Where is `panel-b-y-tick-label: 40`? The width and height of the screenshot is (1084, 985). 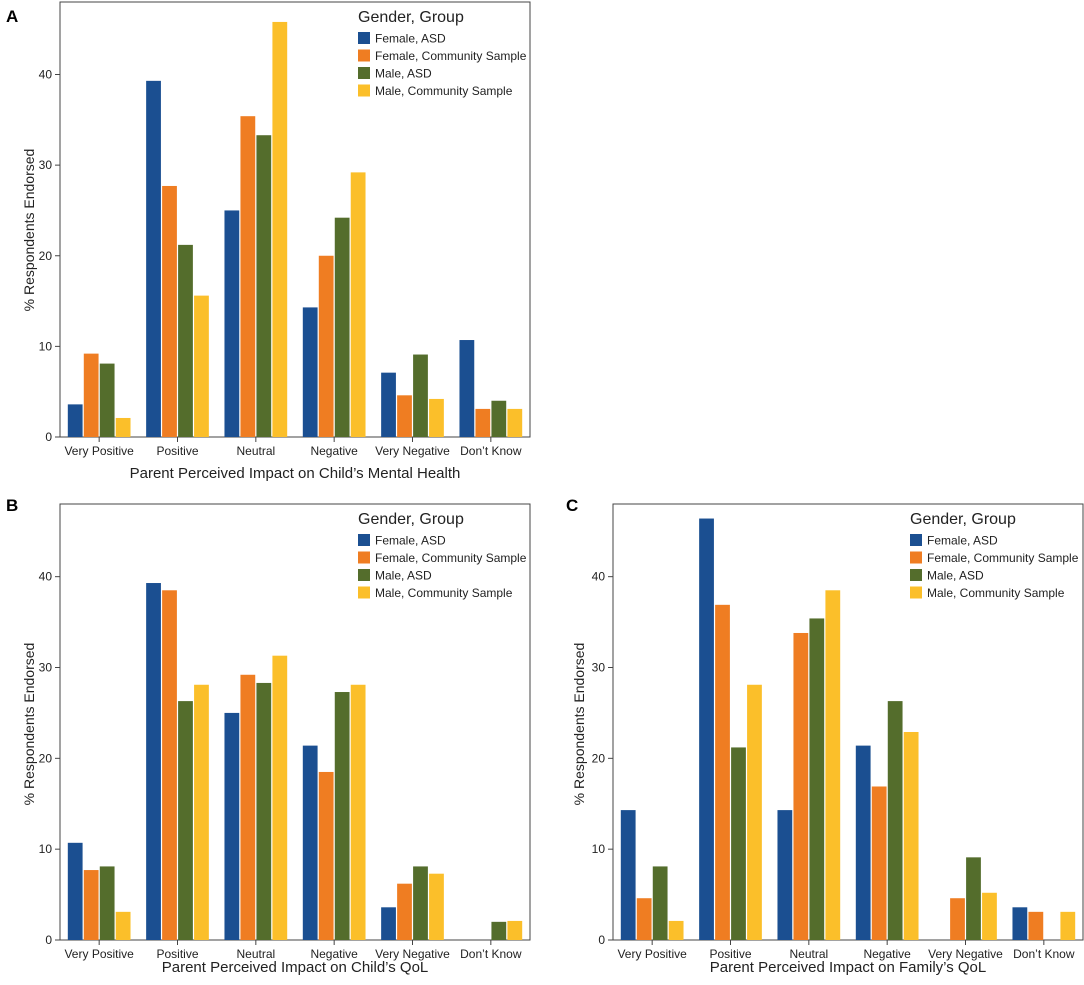
panel-b-y-tick-label: 40 is located at coordinates (46, 577).